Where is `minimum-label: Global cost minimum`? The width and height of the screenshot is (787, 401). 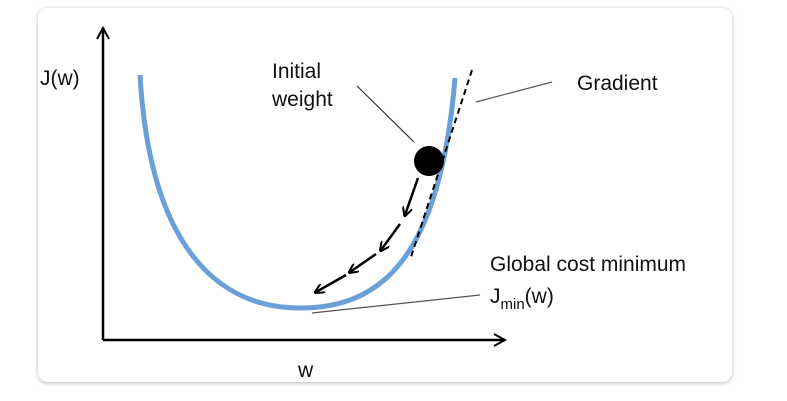
minimum-label: Global cost minimum is located at coordinates (588, 264).